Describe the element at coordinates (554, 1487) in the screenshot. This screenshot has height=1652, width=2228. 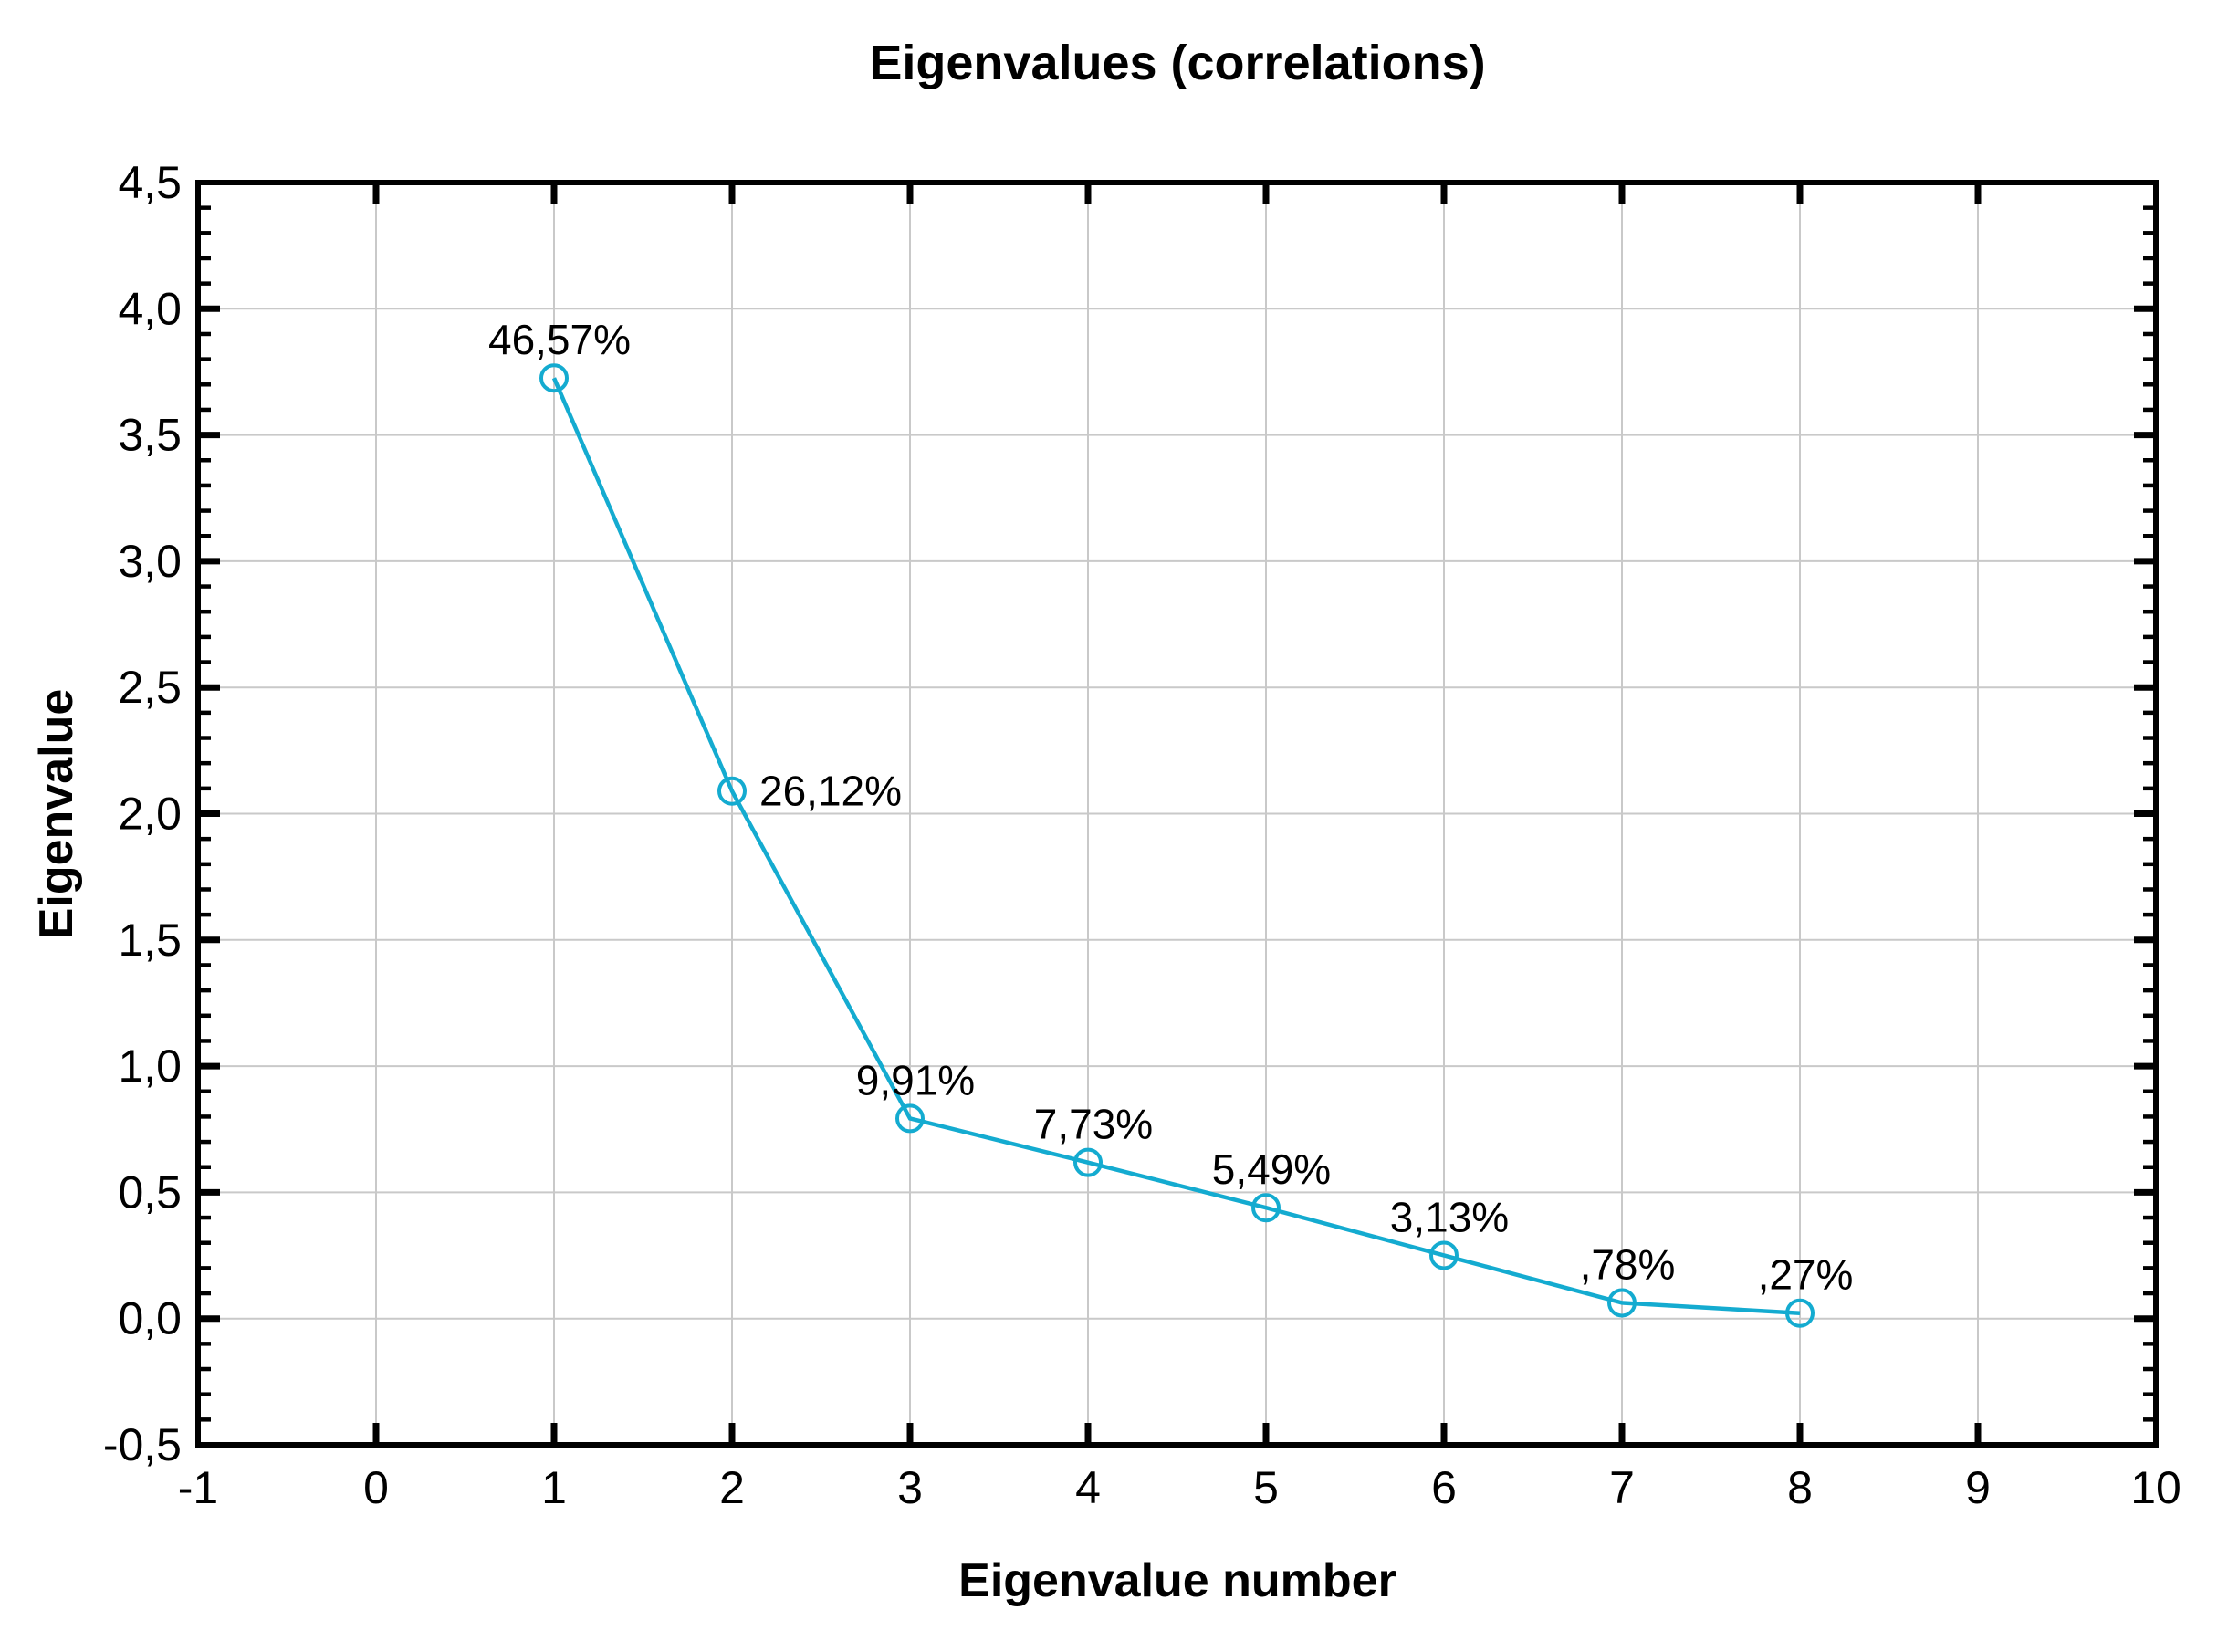
I see `x-tick-label: 1` at that location.